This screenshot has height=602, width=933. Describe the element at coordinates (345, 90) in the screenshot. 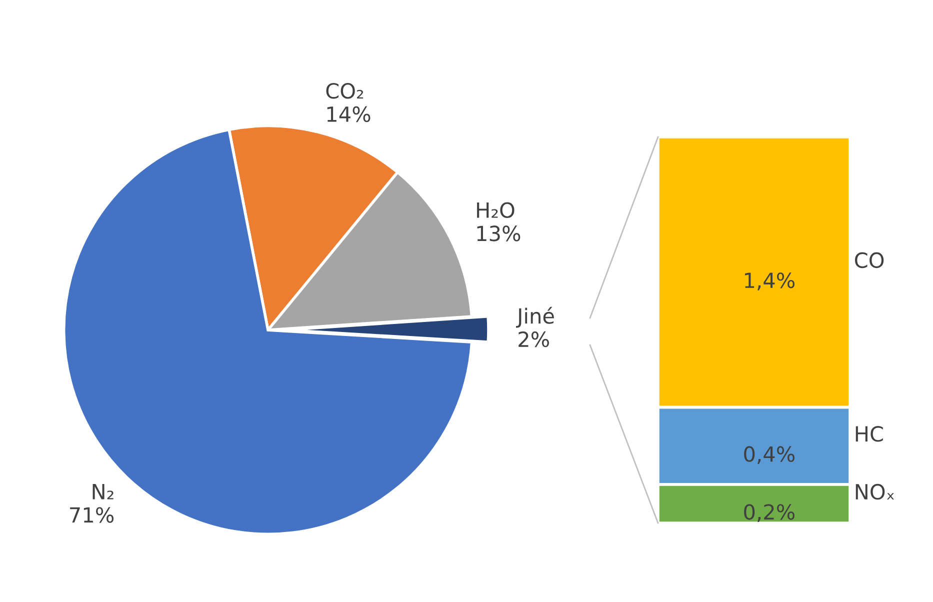

I see `slice-label: CO₂` at that location.